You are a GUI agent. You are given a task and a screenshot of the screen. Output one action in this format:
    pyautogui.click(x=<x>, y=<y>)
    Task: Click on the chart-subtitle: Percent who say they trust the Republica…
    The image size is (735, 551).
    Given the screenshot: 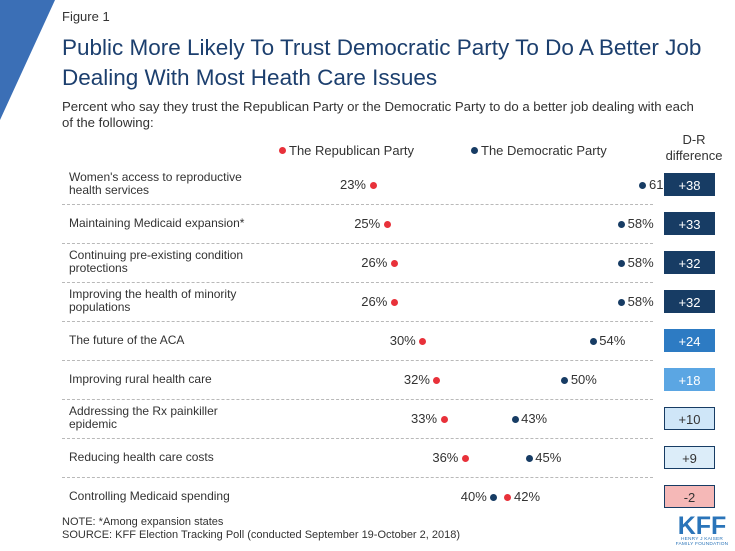 What is the action you would take?
    pyautogui.click(x=378, y=114)
    